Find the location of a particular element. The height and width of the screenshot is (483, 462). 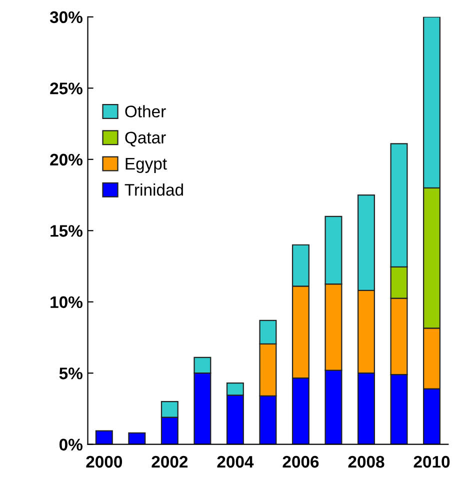

x-tick-label: 2008 is located at coordinates (366, 462).